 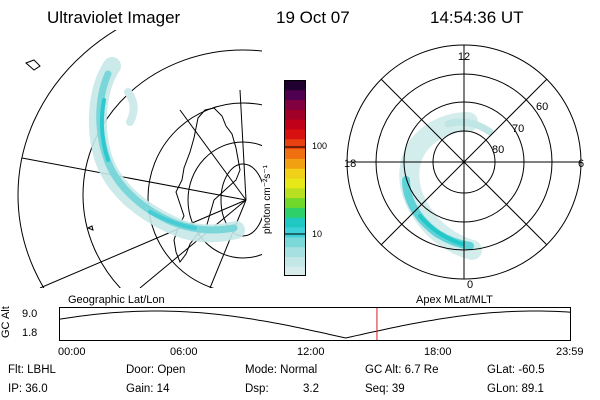 I want to click on mlat-label: 70, so click(x=518, y=129).